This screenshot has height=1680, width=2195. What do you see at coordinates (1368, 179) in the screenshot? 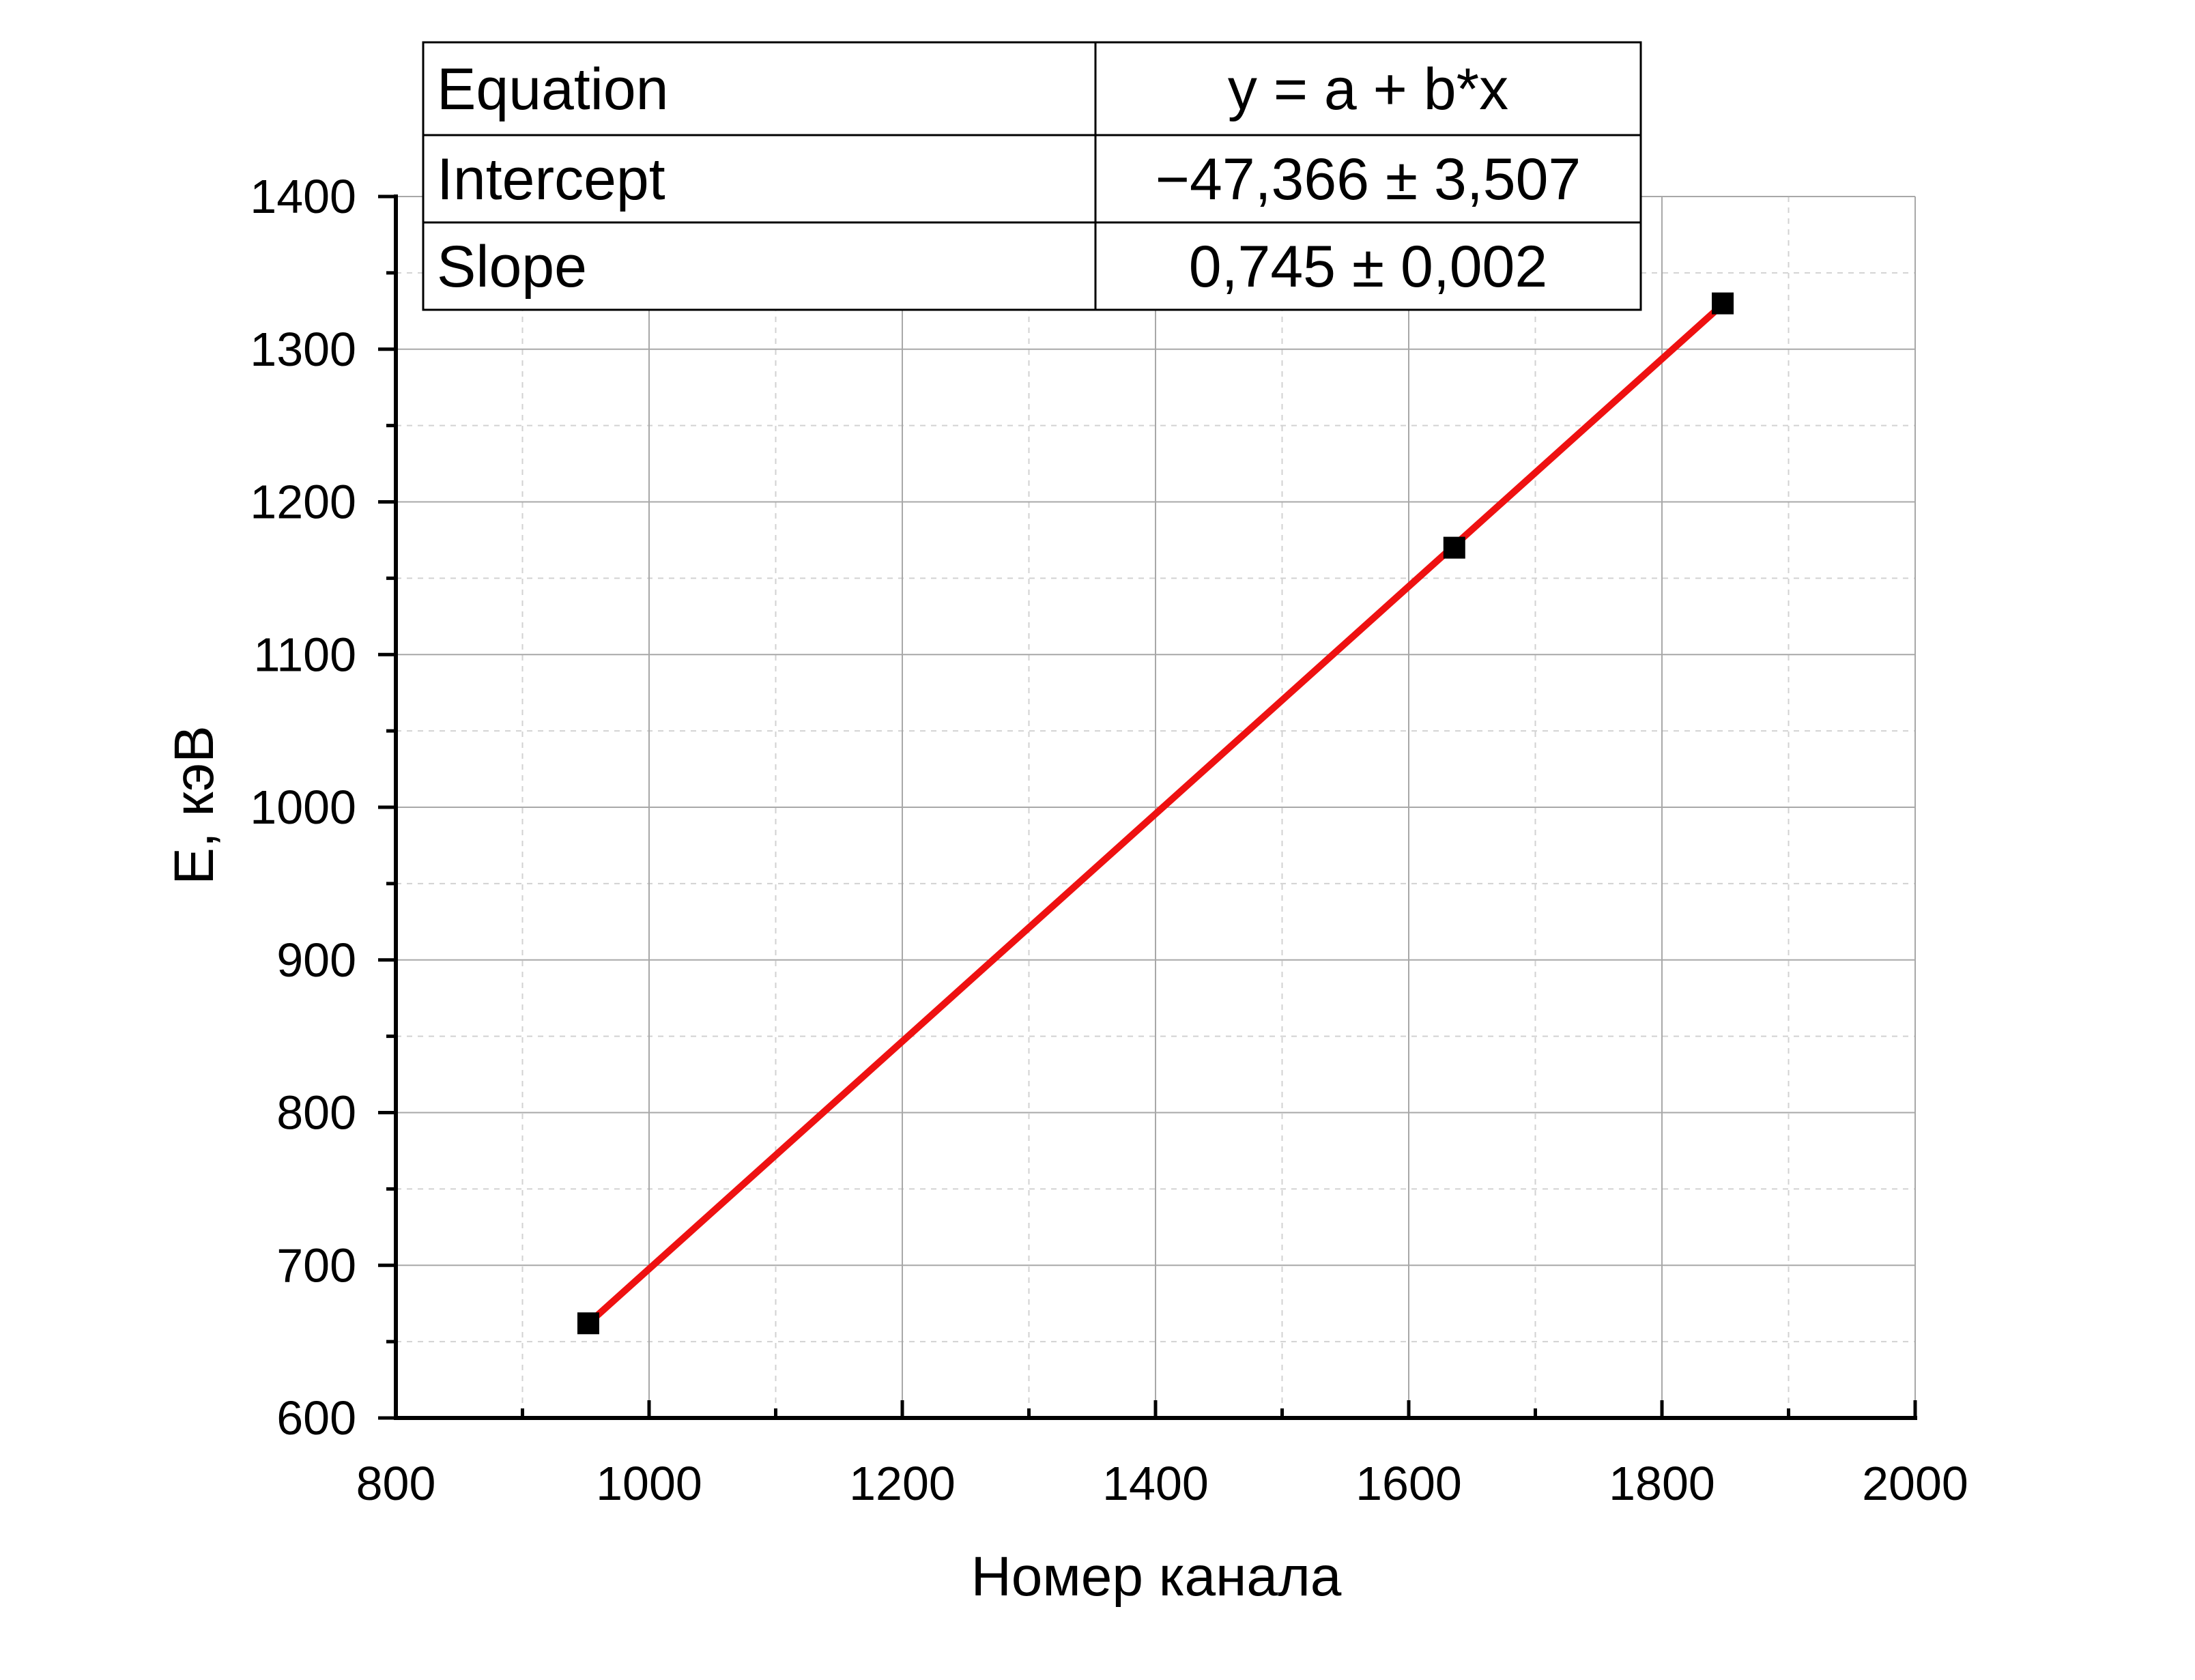
I see `table-row-value: −47,366 ± 3,507` at bounding box center [1368, 179].